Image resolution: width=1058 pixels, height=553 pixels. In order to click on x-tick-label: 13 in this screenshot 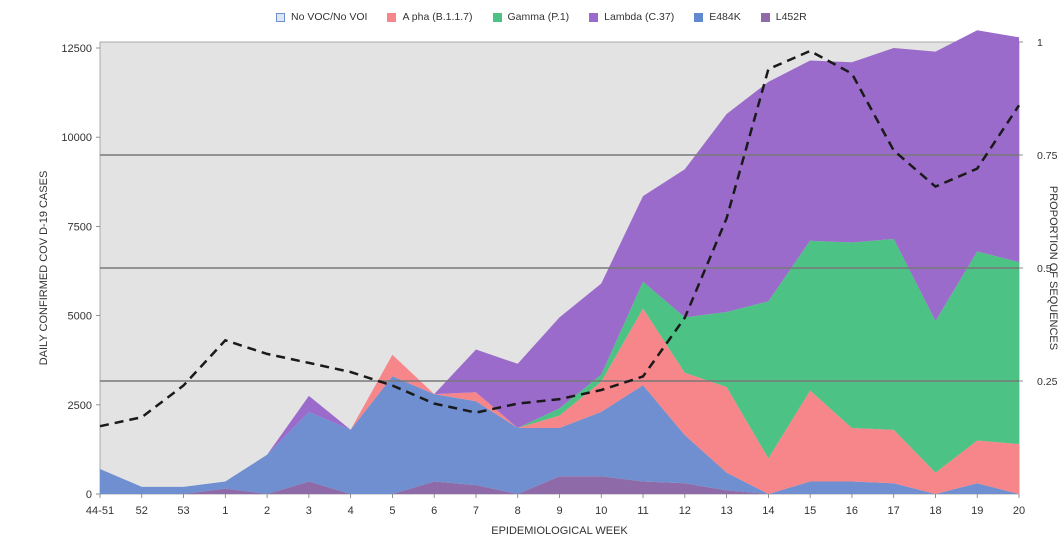, I will do `click(726, 511)`.